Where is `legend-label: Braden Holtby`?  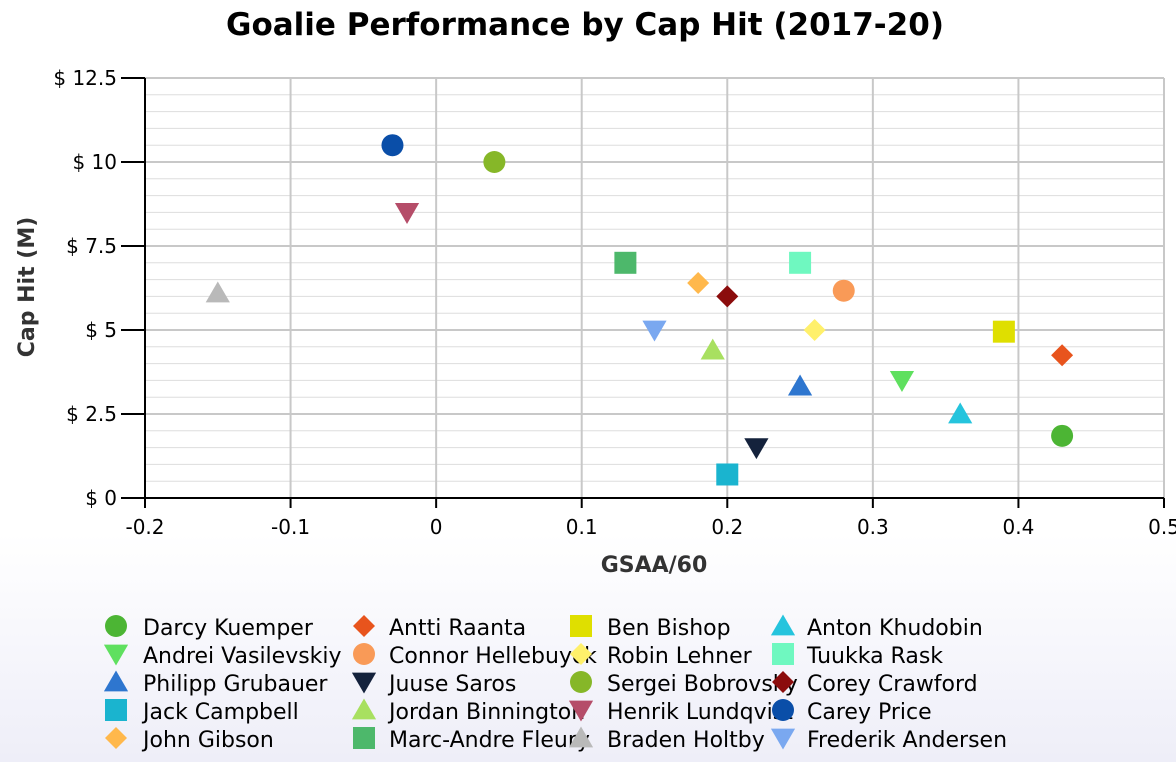
legend-label: Braden Holtby is located at coordinates (686, 740).